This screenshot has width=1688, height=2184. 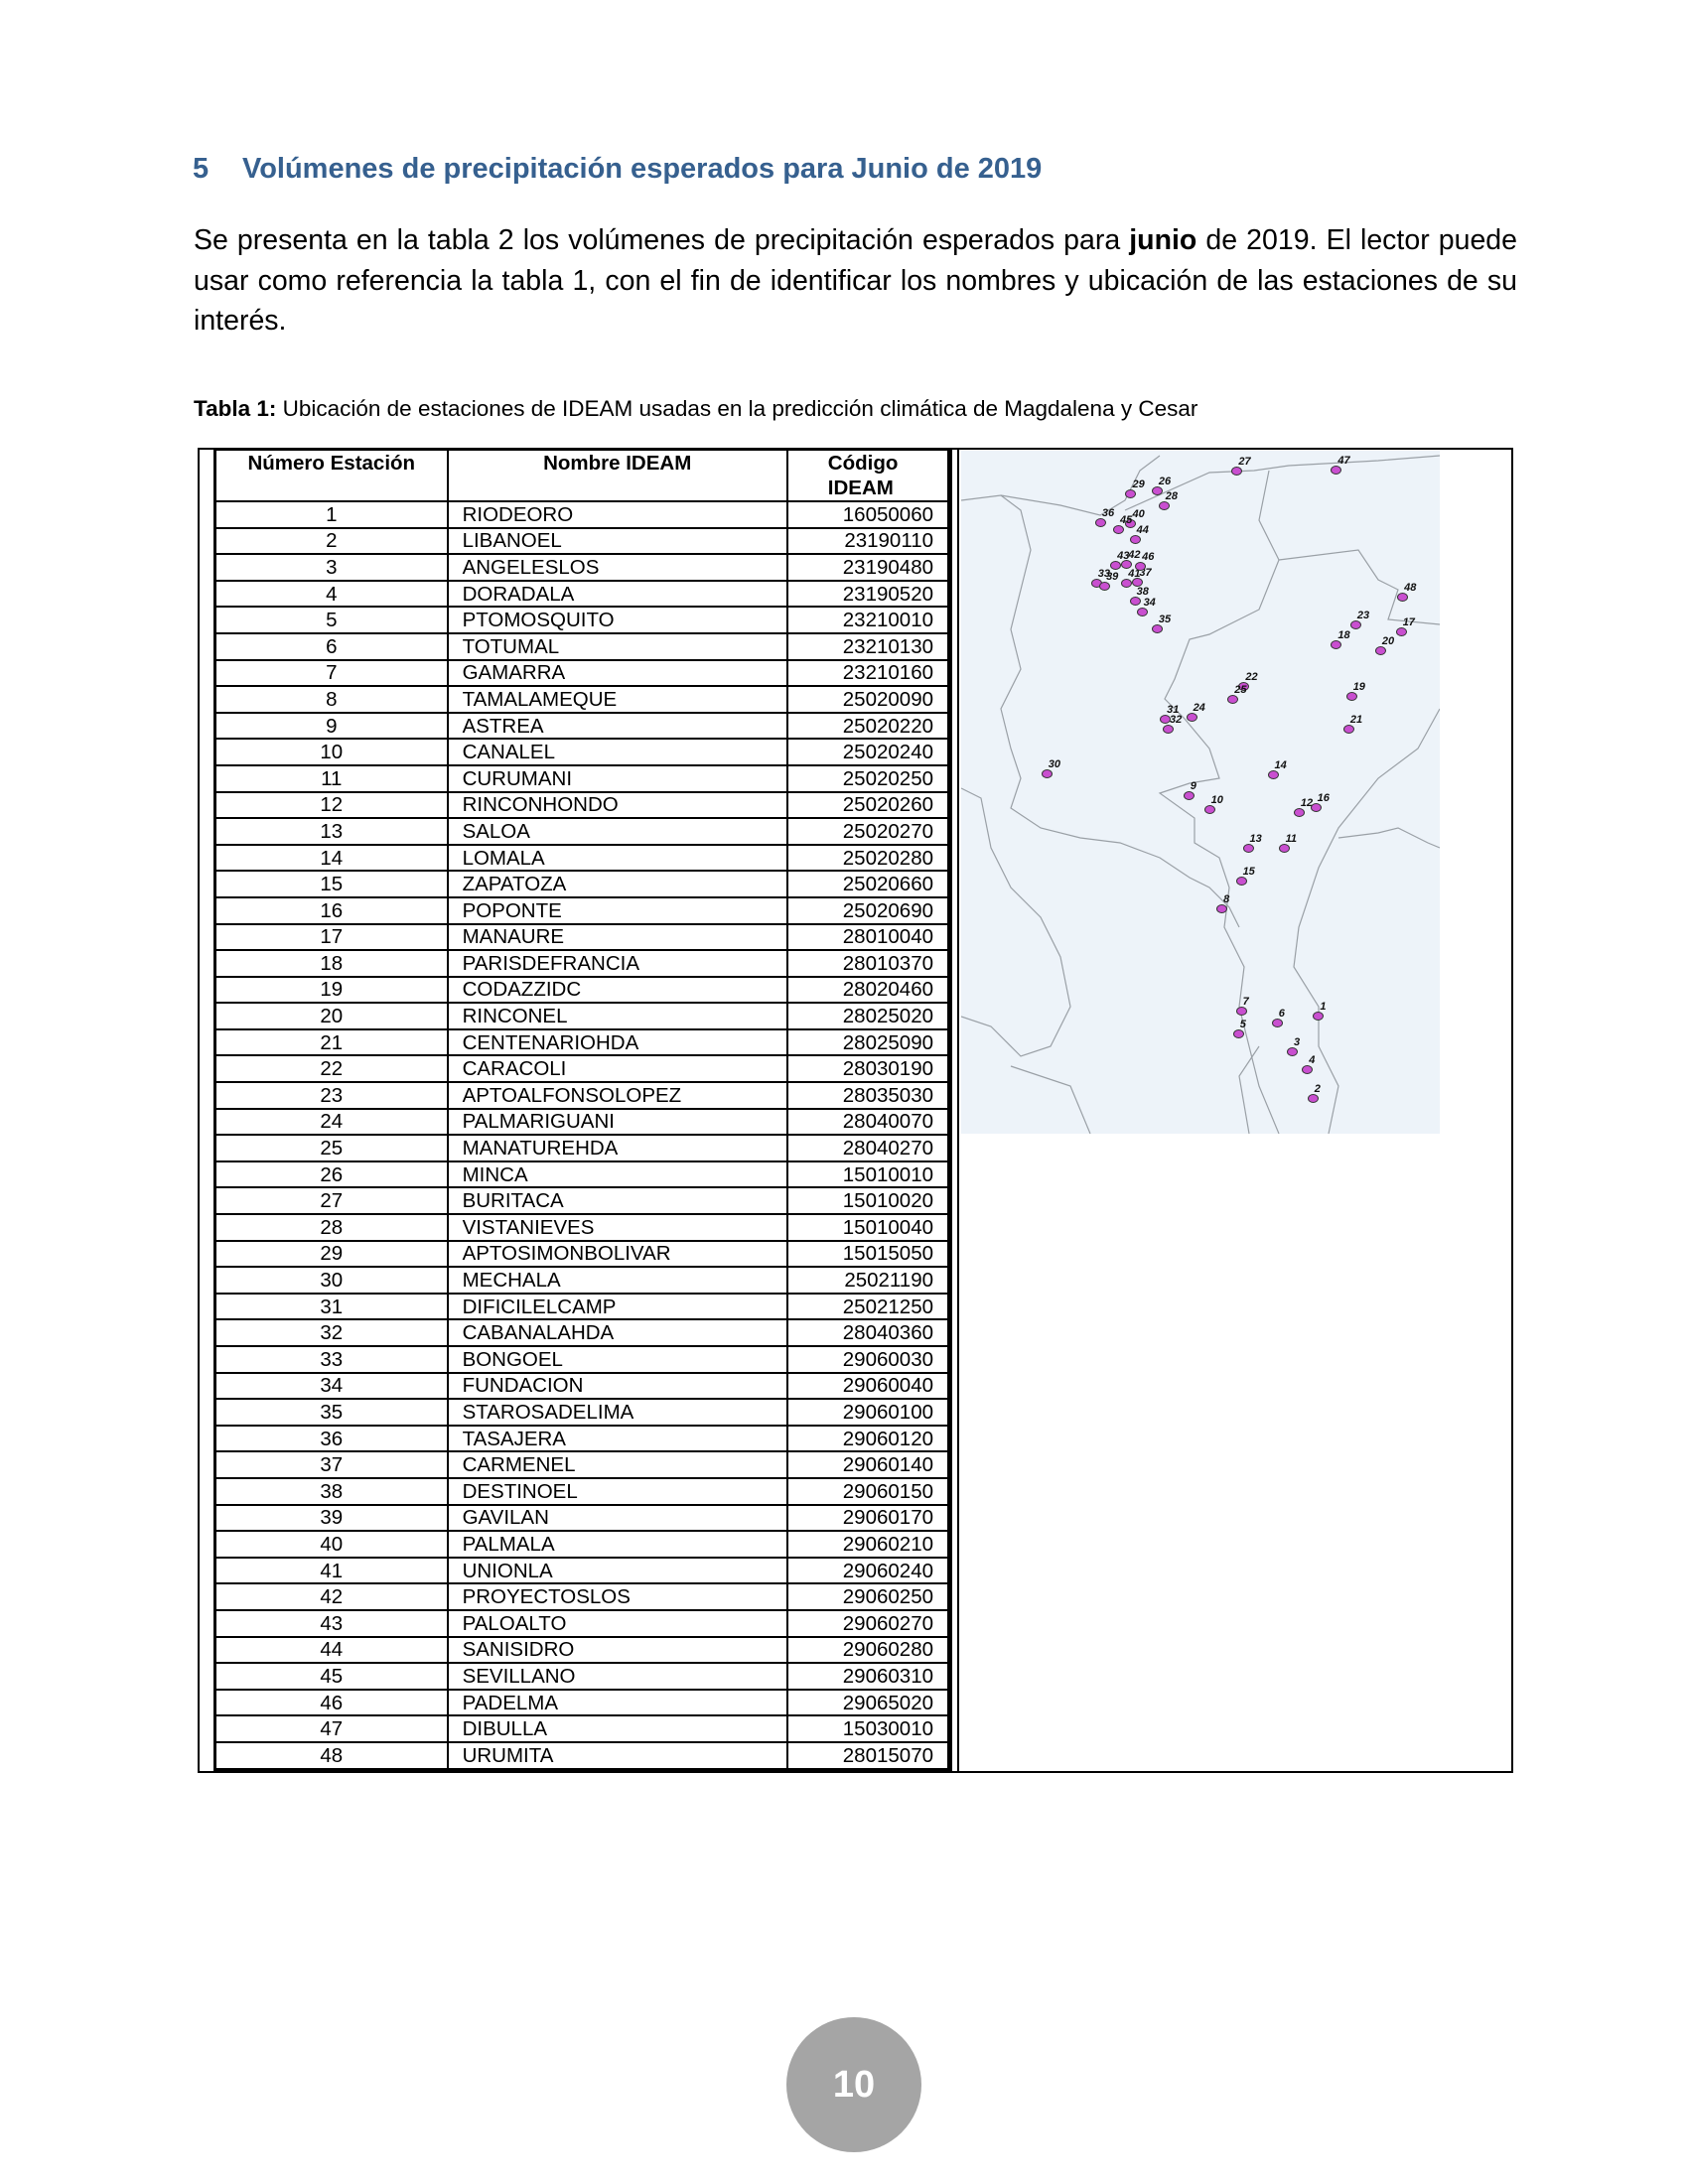 What do you see at coordinates (581, 1174) in the screenshot?
I see `table-row: 26 MINCA 15010010` at bounding box center [581, 1174].